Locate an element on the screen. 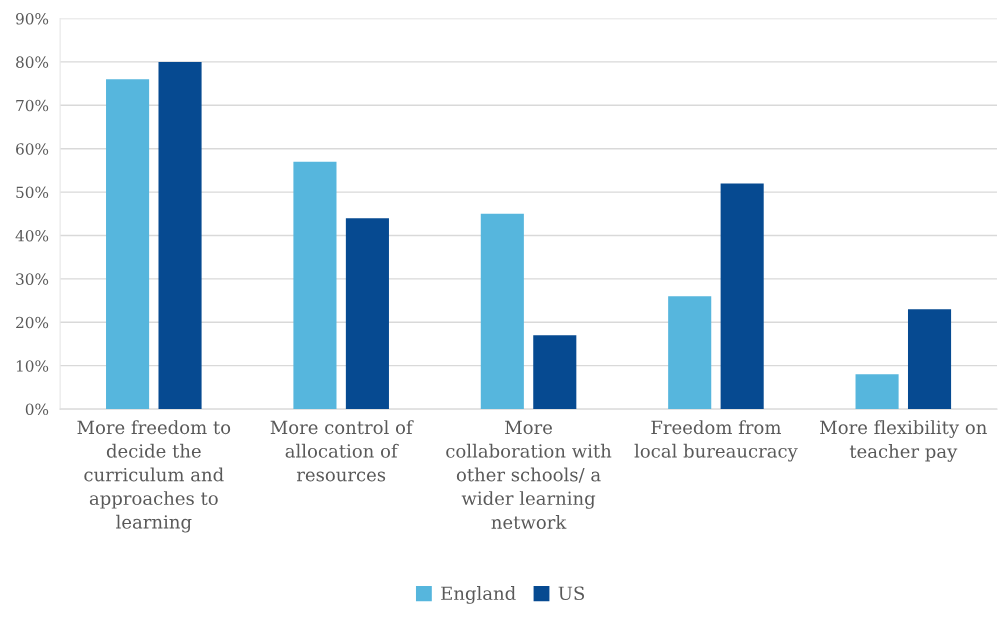 Image resolution: width=1002 pixels, height=617 pixels. x-tick-label: More control of allocation of resources is located at coordinates (342, 451).